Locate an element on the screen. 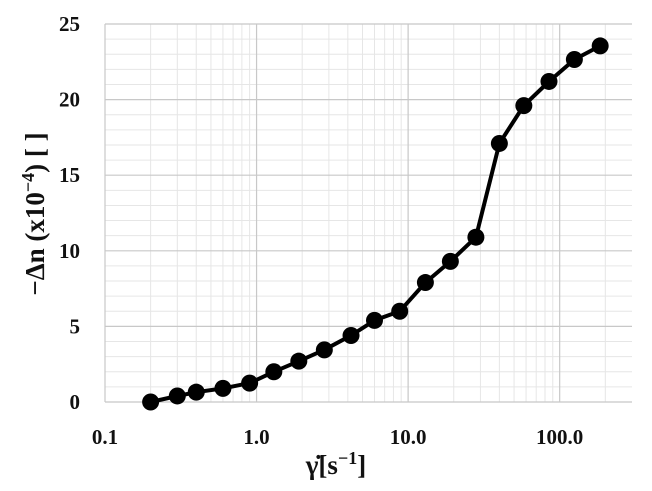 This screenshot has height=491, width=652. y-axis-title-exponent: −4 is located at coordinates (28, 182).